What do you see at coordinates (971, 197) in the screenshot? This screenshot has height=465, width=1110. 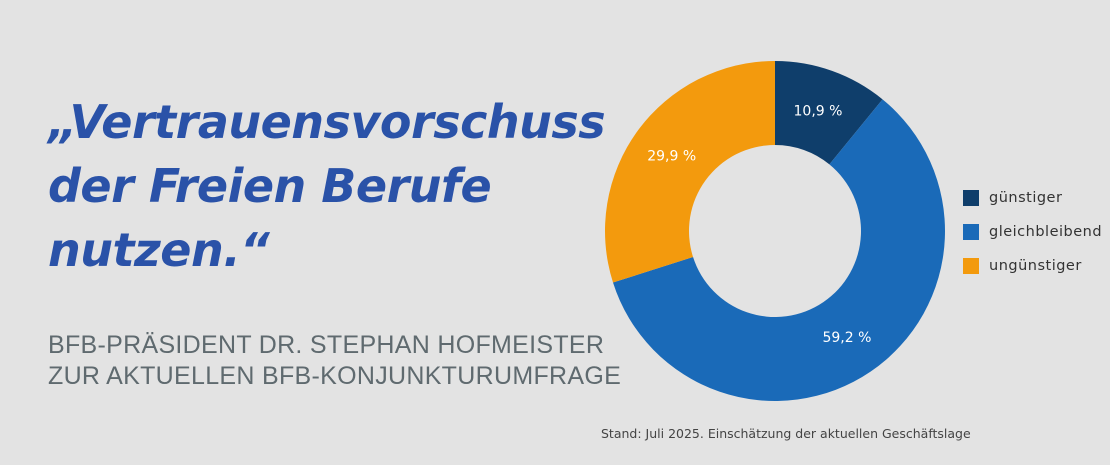 I see `legend-swatch-guenstiger` at bounding box center [971, 197].